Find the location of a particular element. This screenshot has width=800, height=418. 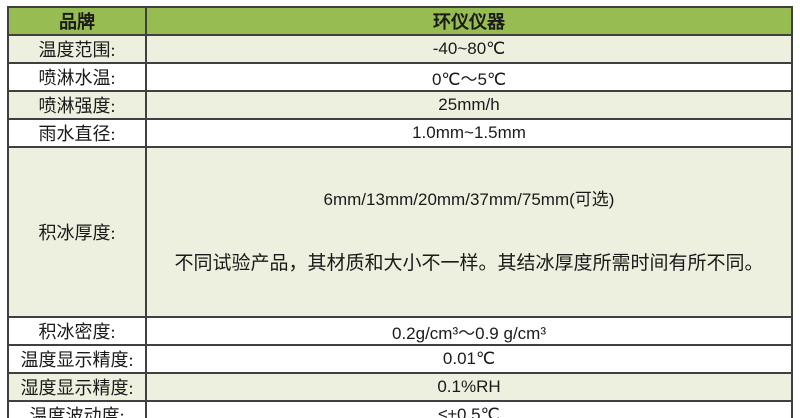

table-row-temp-range: 温度范围: -40~80℃ is located at coordinates (400, 49).